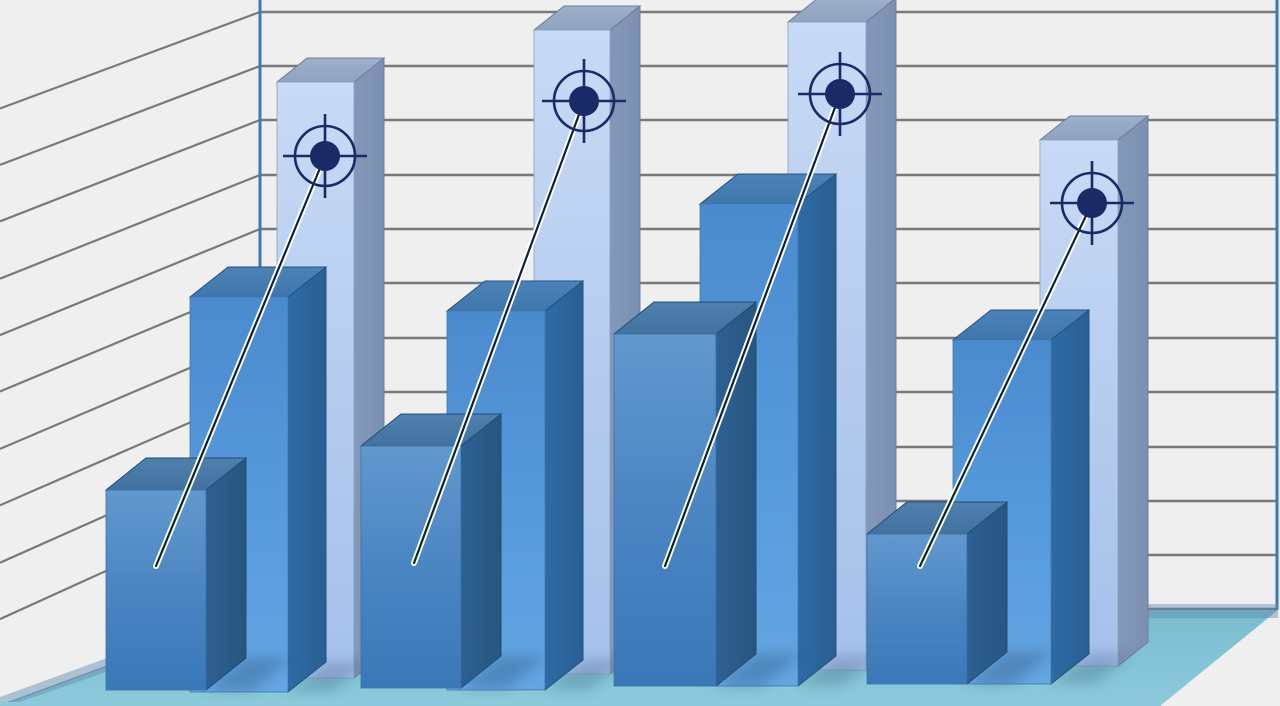 The height and width of the screenshot is (706, 1280). Describe the element at coordinates (710, 673) in the screenshot. I see `bar-shadows-actual` at that location.